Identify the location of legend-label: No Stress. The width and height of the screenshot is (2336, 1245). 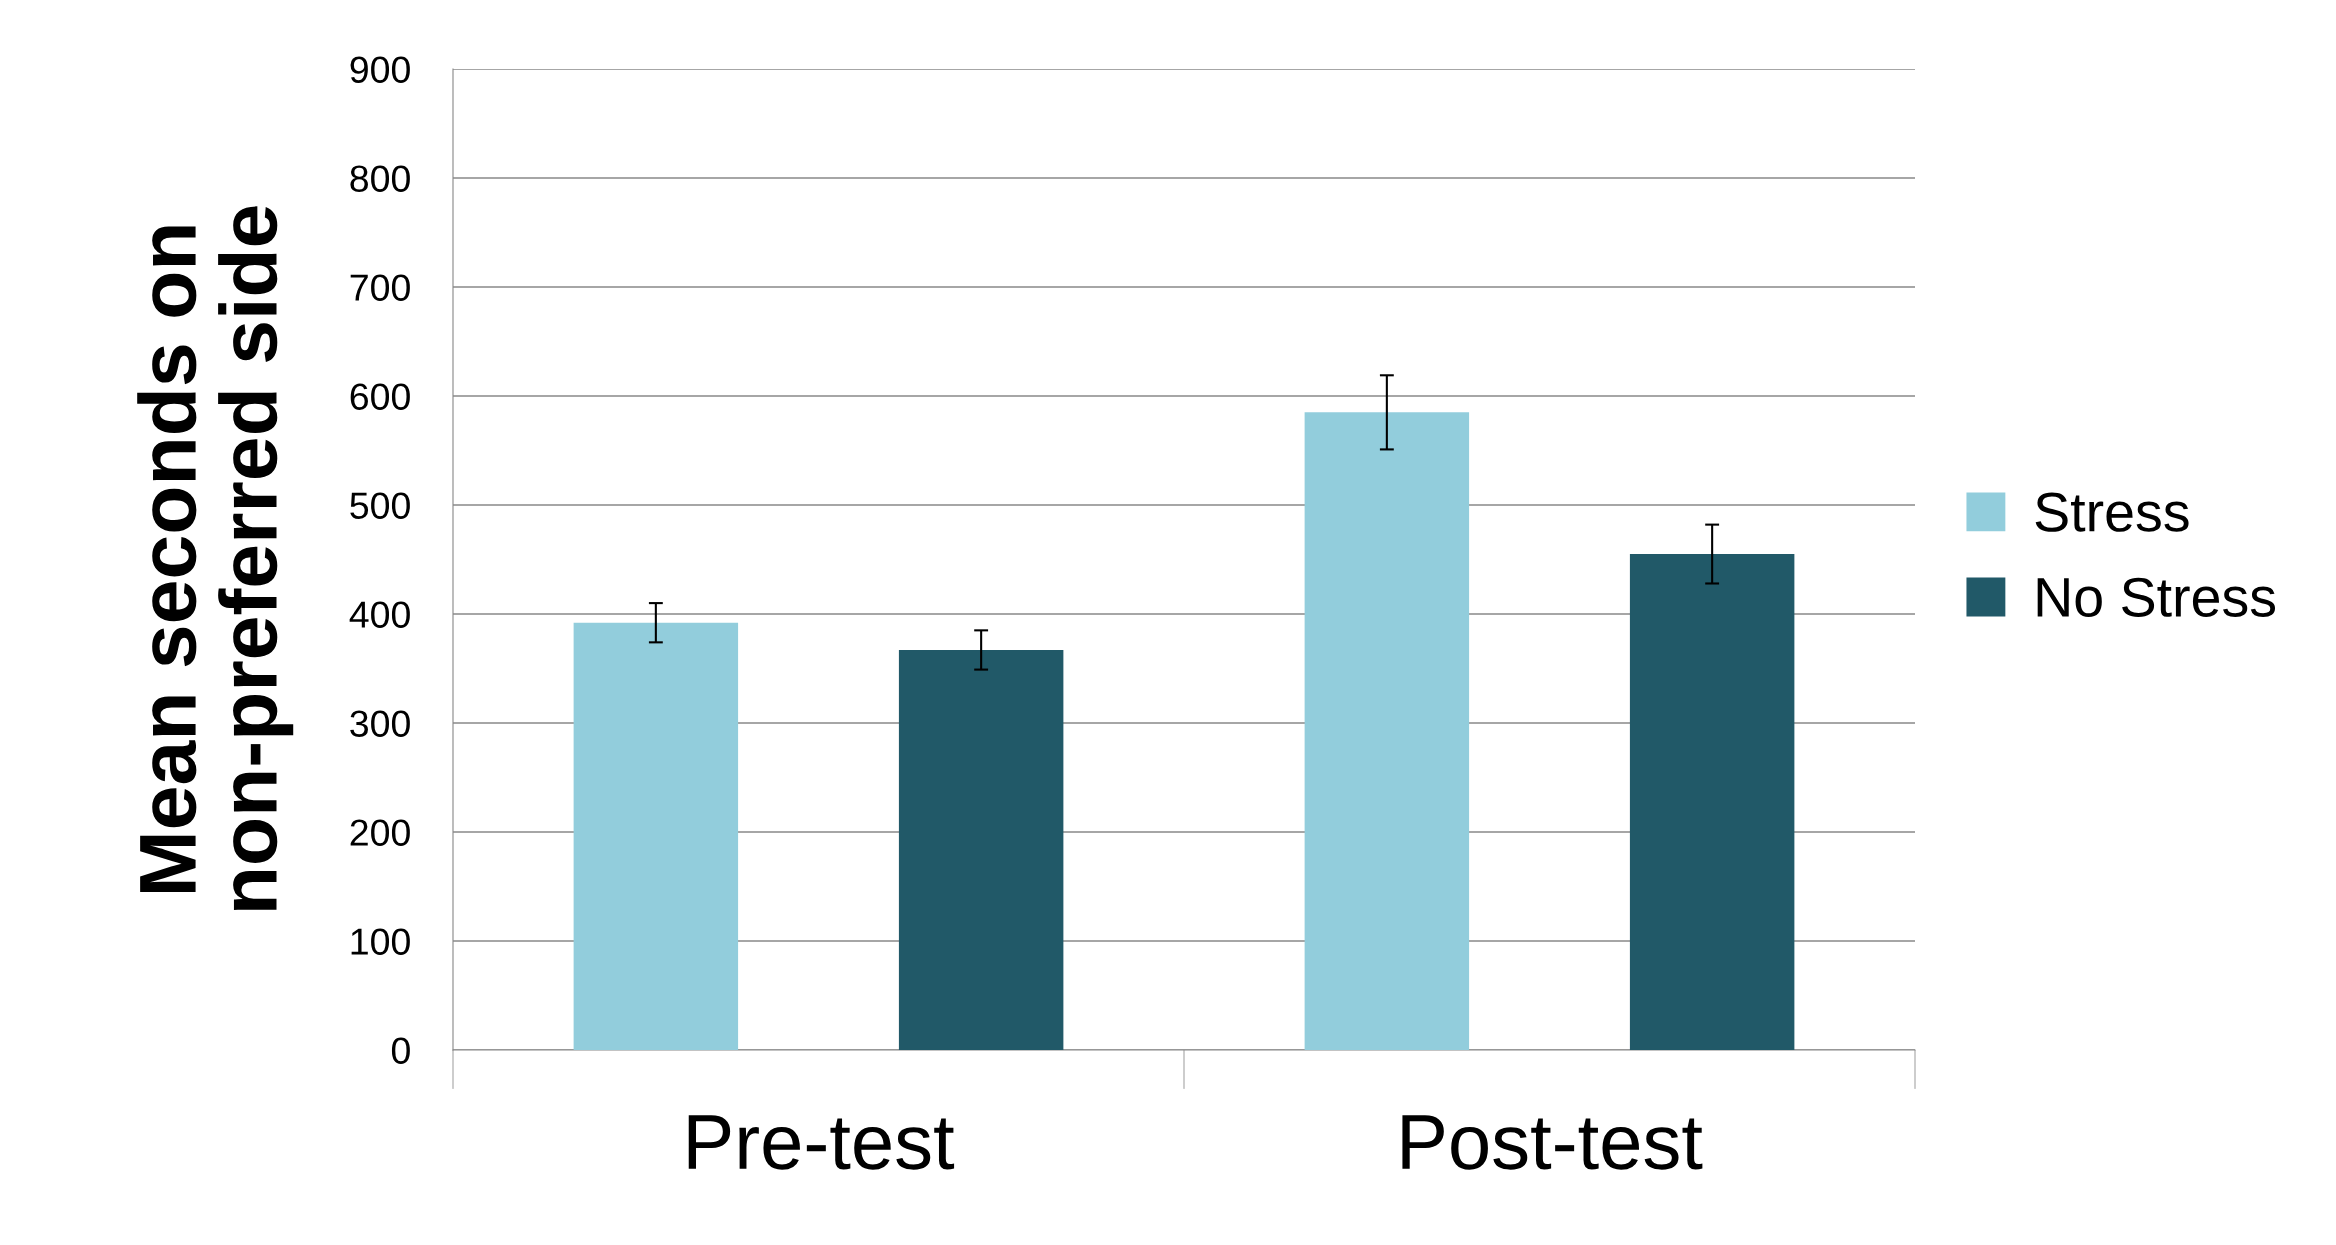
(2156, 597).